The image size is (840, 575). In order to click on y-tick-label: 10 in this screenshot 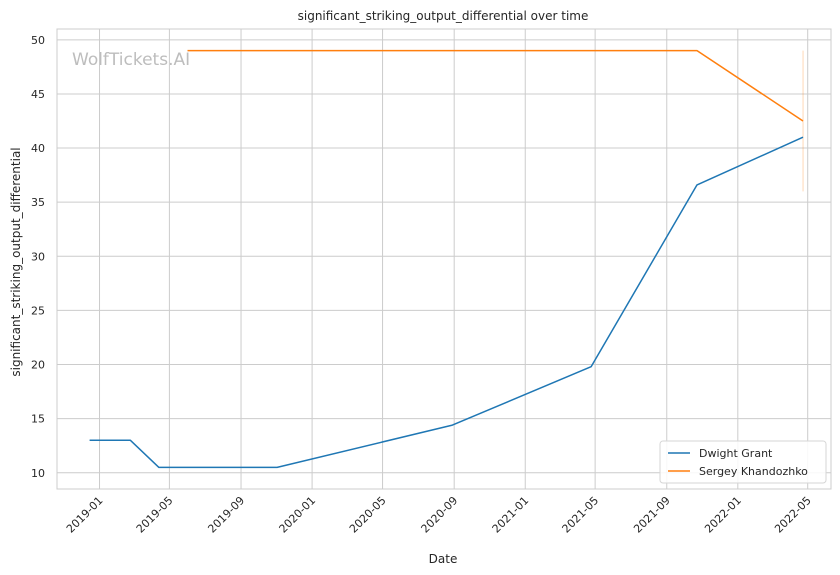, I will do `click(38, 473)`.